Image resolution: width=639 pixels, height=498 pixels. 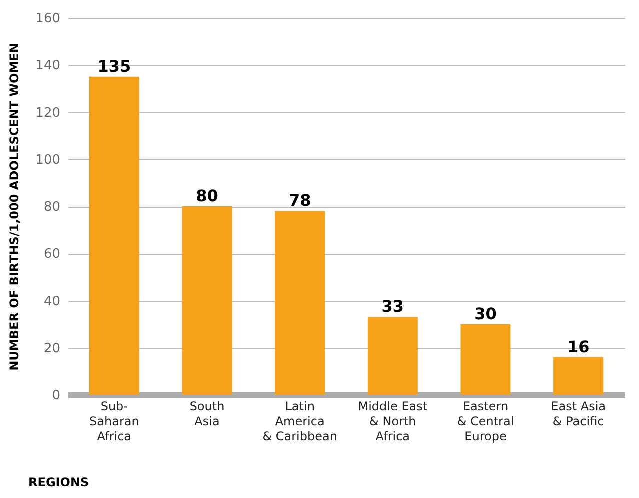 I want to click on y-axis-title: NUMBER OF BIRTHS/1,000 ADOLESCENT WOMEN, so click(x=15, y=207).